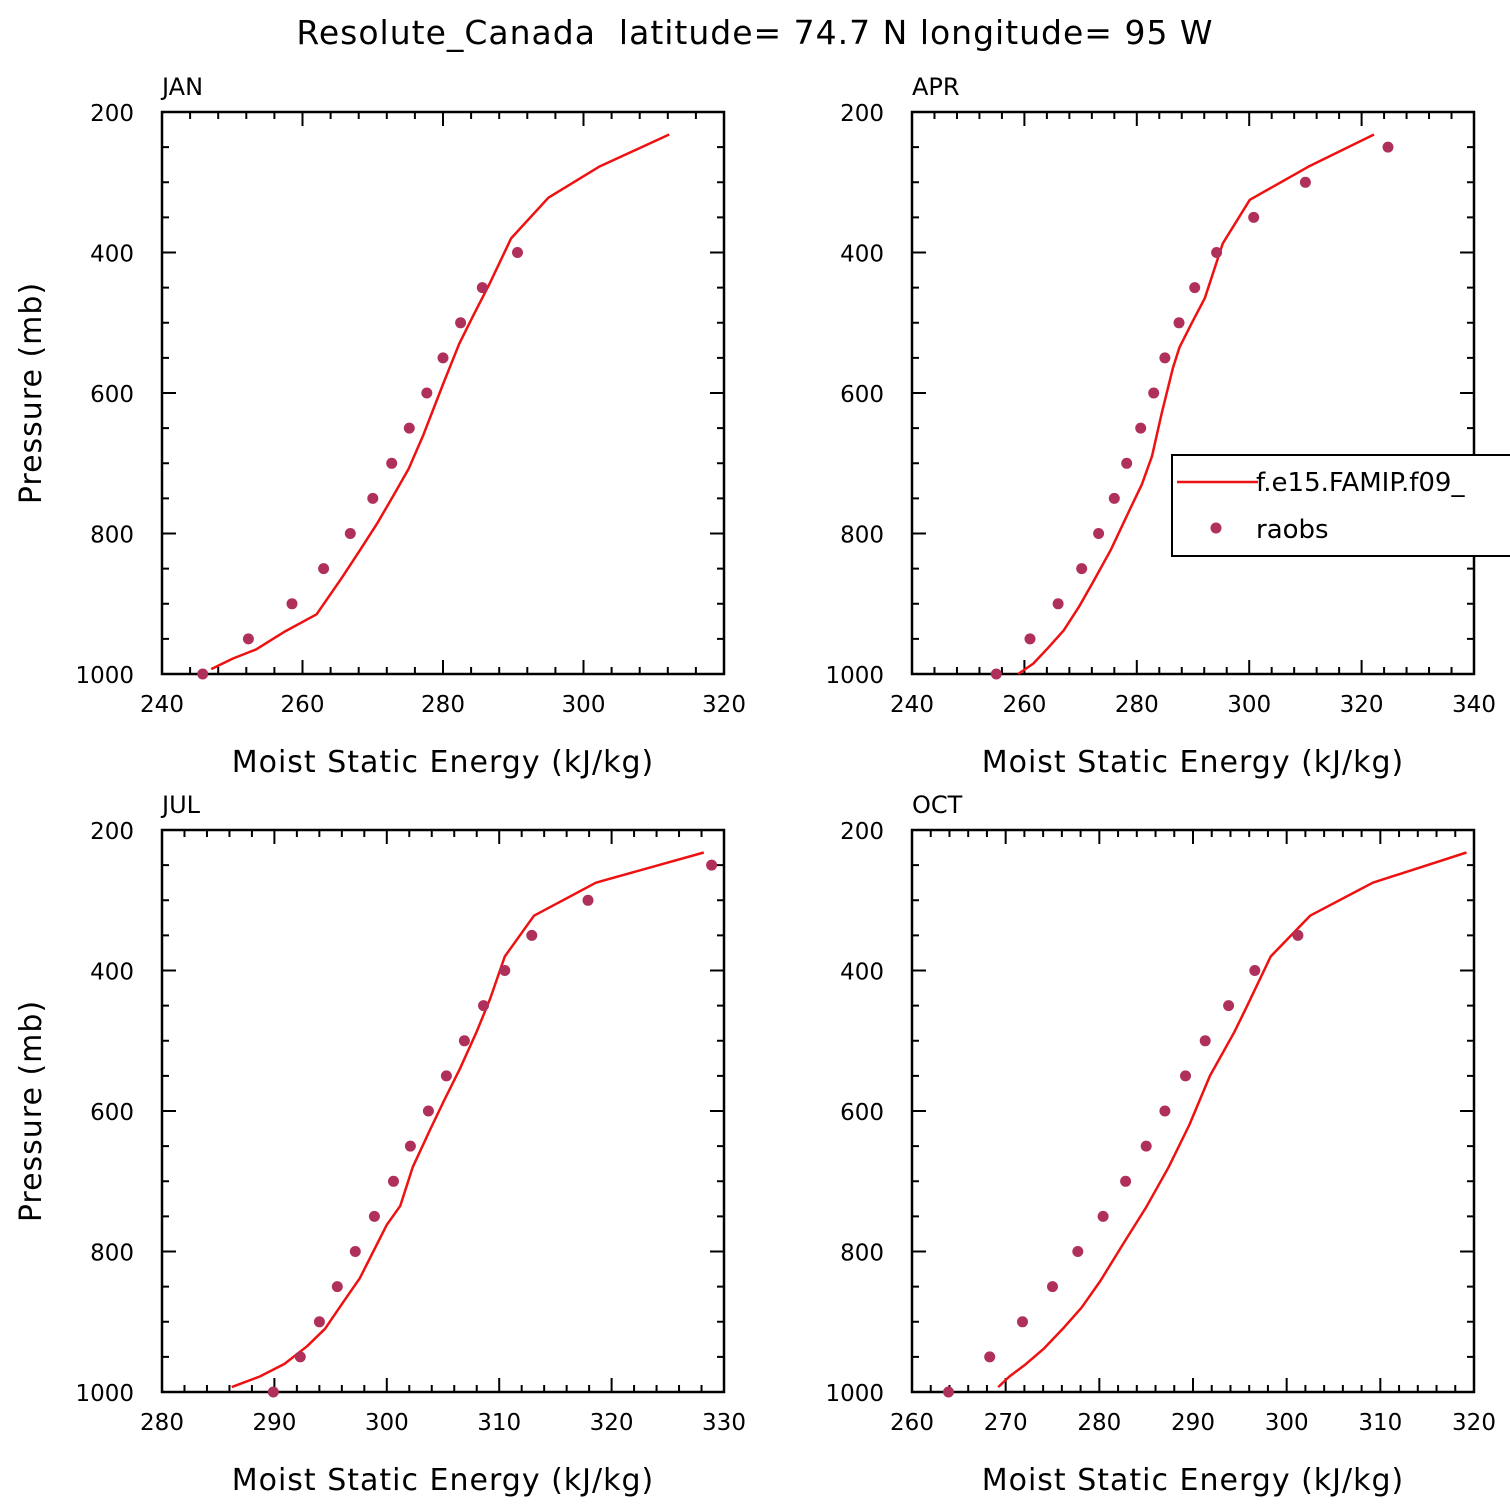 Image resolution: width=1510 pixels, height=1510 pixels. What do you see at coordinates (724, 1423) in the screenshot?
I see `x-tick-label: 330` at bounding box center [724, 1423].